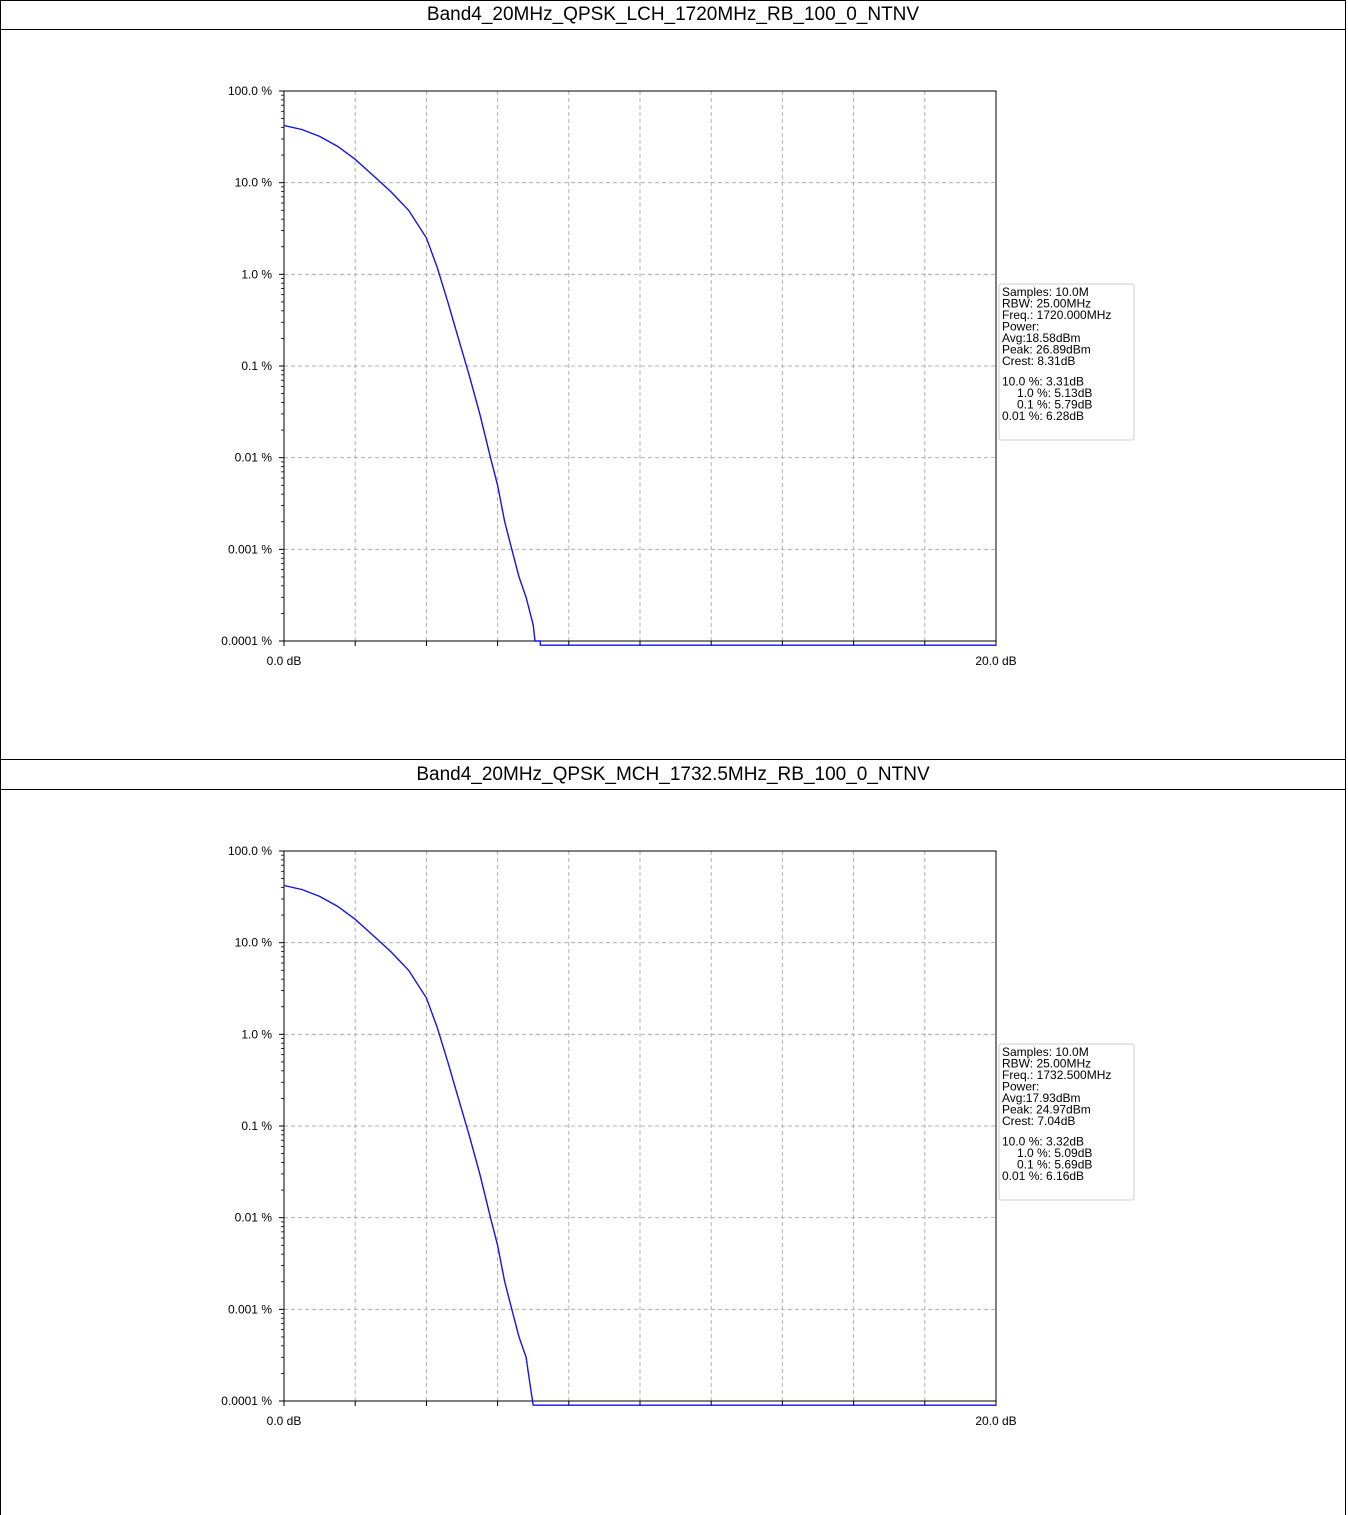 The image size is (1348, 1515). I want to click on legend-line: Crest: 8.31dB, so click(1038, 361).